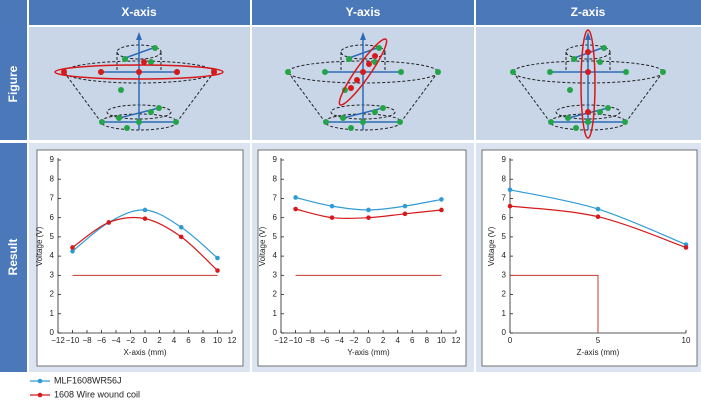 The width and height of the screenshot is (701, 400). Describe the element at coordinates (311, 340) in the screenshot. I see `x-tick-label: −8` at that location.